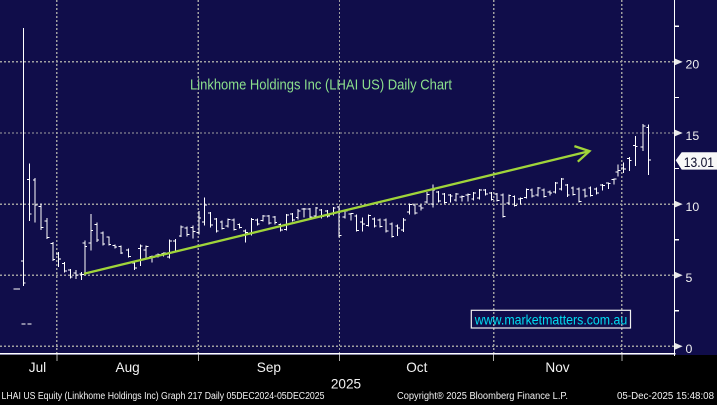  Describe the element at coordinates (37, 367) in the screenshot. I see `svg-text: Jul` at that location.